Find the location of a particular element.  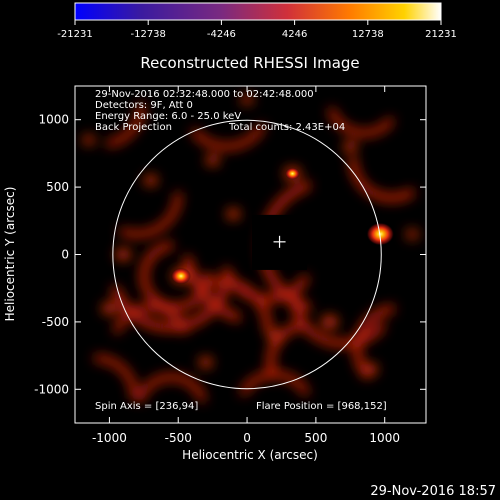

annotation-line: Total counts: 2.43E+04 is located at coordinates (286, 127).